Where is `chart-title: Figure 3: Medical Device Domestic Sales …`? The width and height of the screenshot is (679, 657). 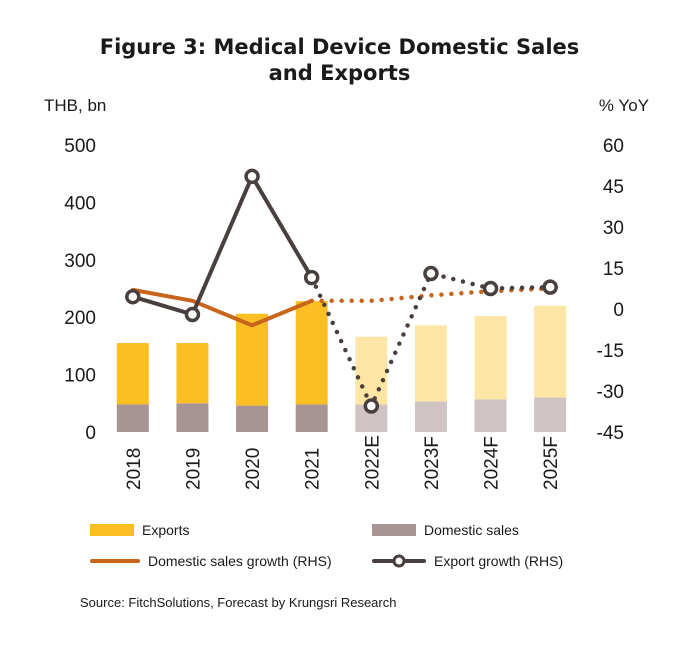 chart-title: Figure 3: Medical Device Domestic Sales … is located at coordinates (339, 60).